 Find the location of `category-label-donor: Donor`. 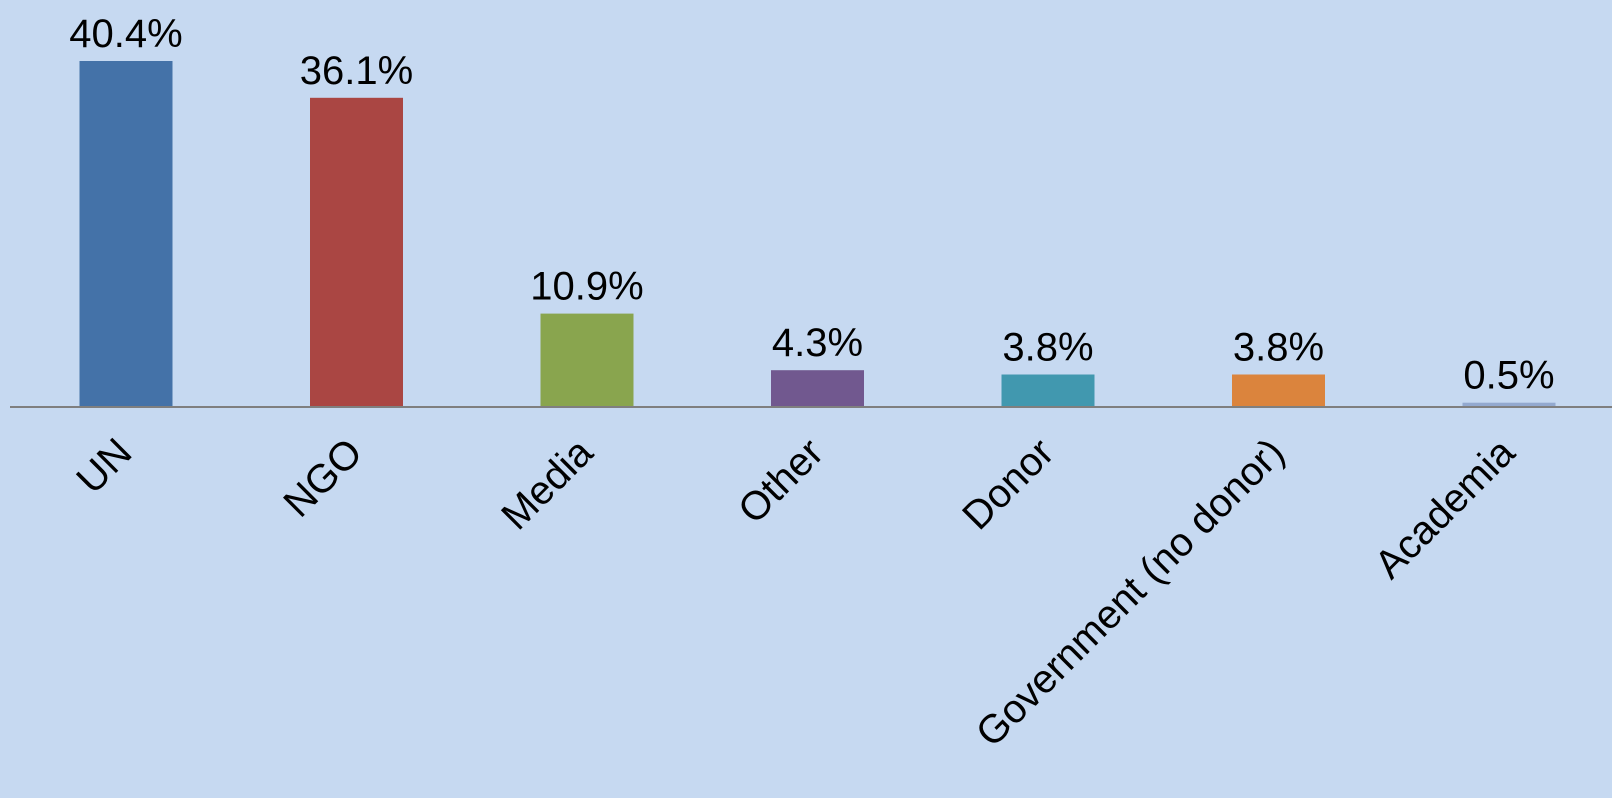

category-label-donor: Donor is located at coordinates (1008, 484).